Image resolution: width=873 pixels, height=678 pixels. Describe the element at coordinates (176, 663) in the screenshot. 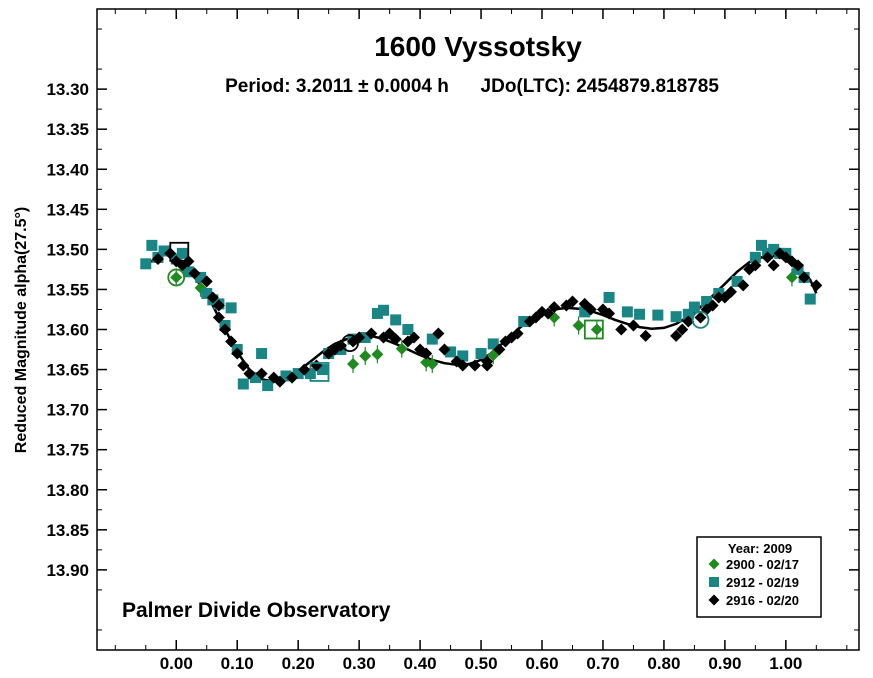

I see `x-tick-label: 0.00` at that location.